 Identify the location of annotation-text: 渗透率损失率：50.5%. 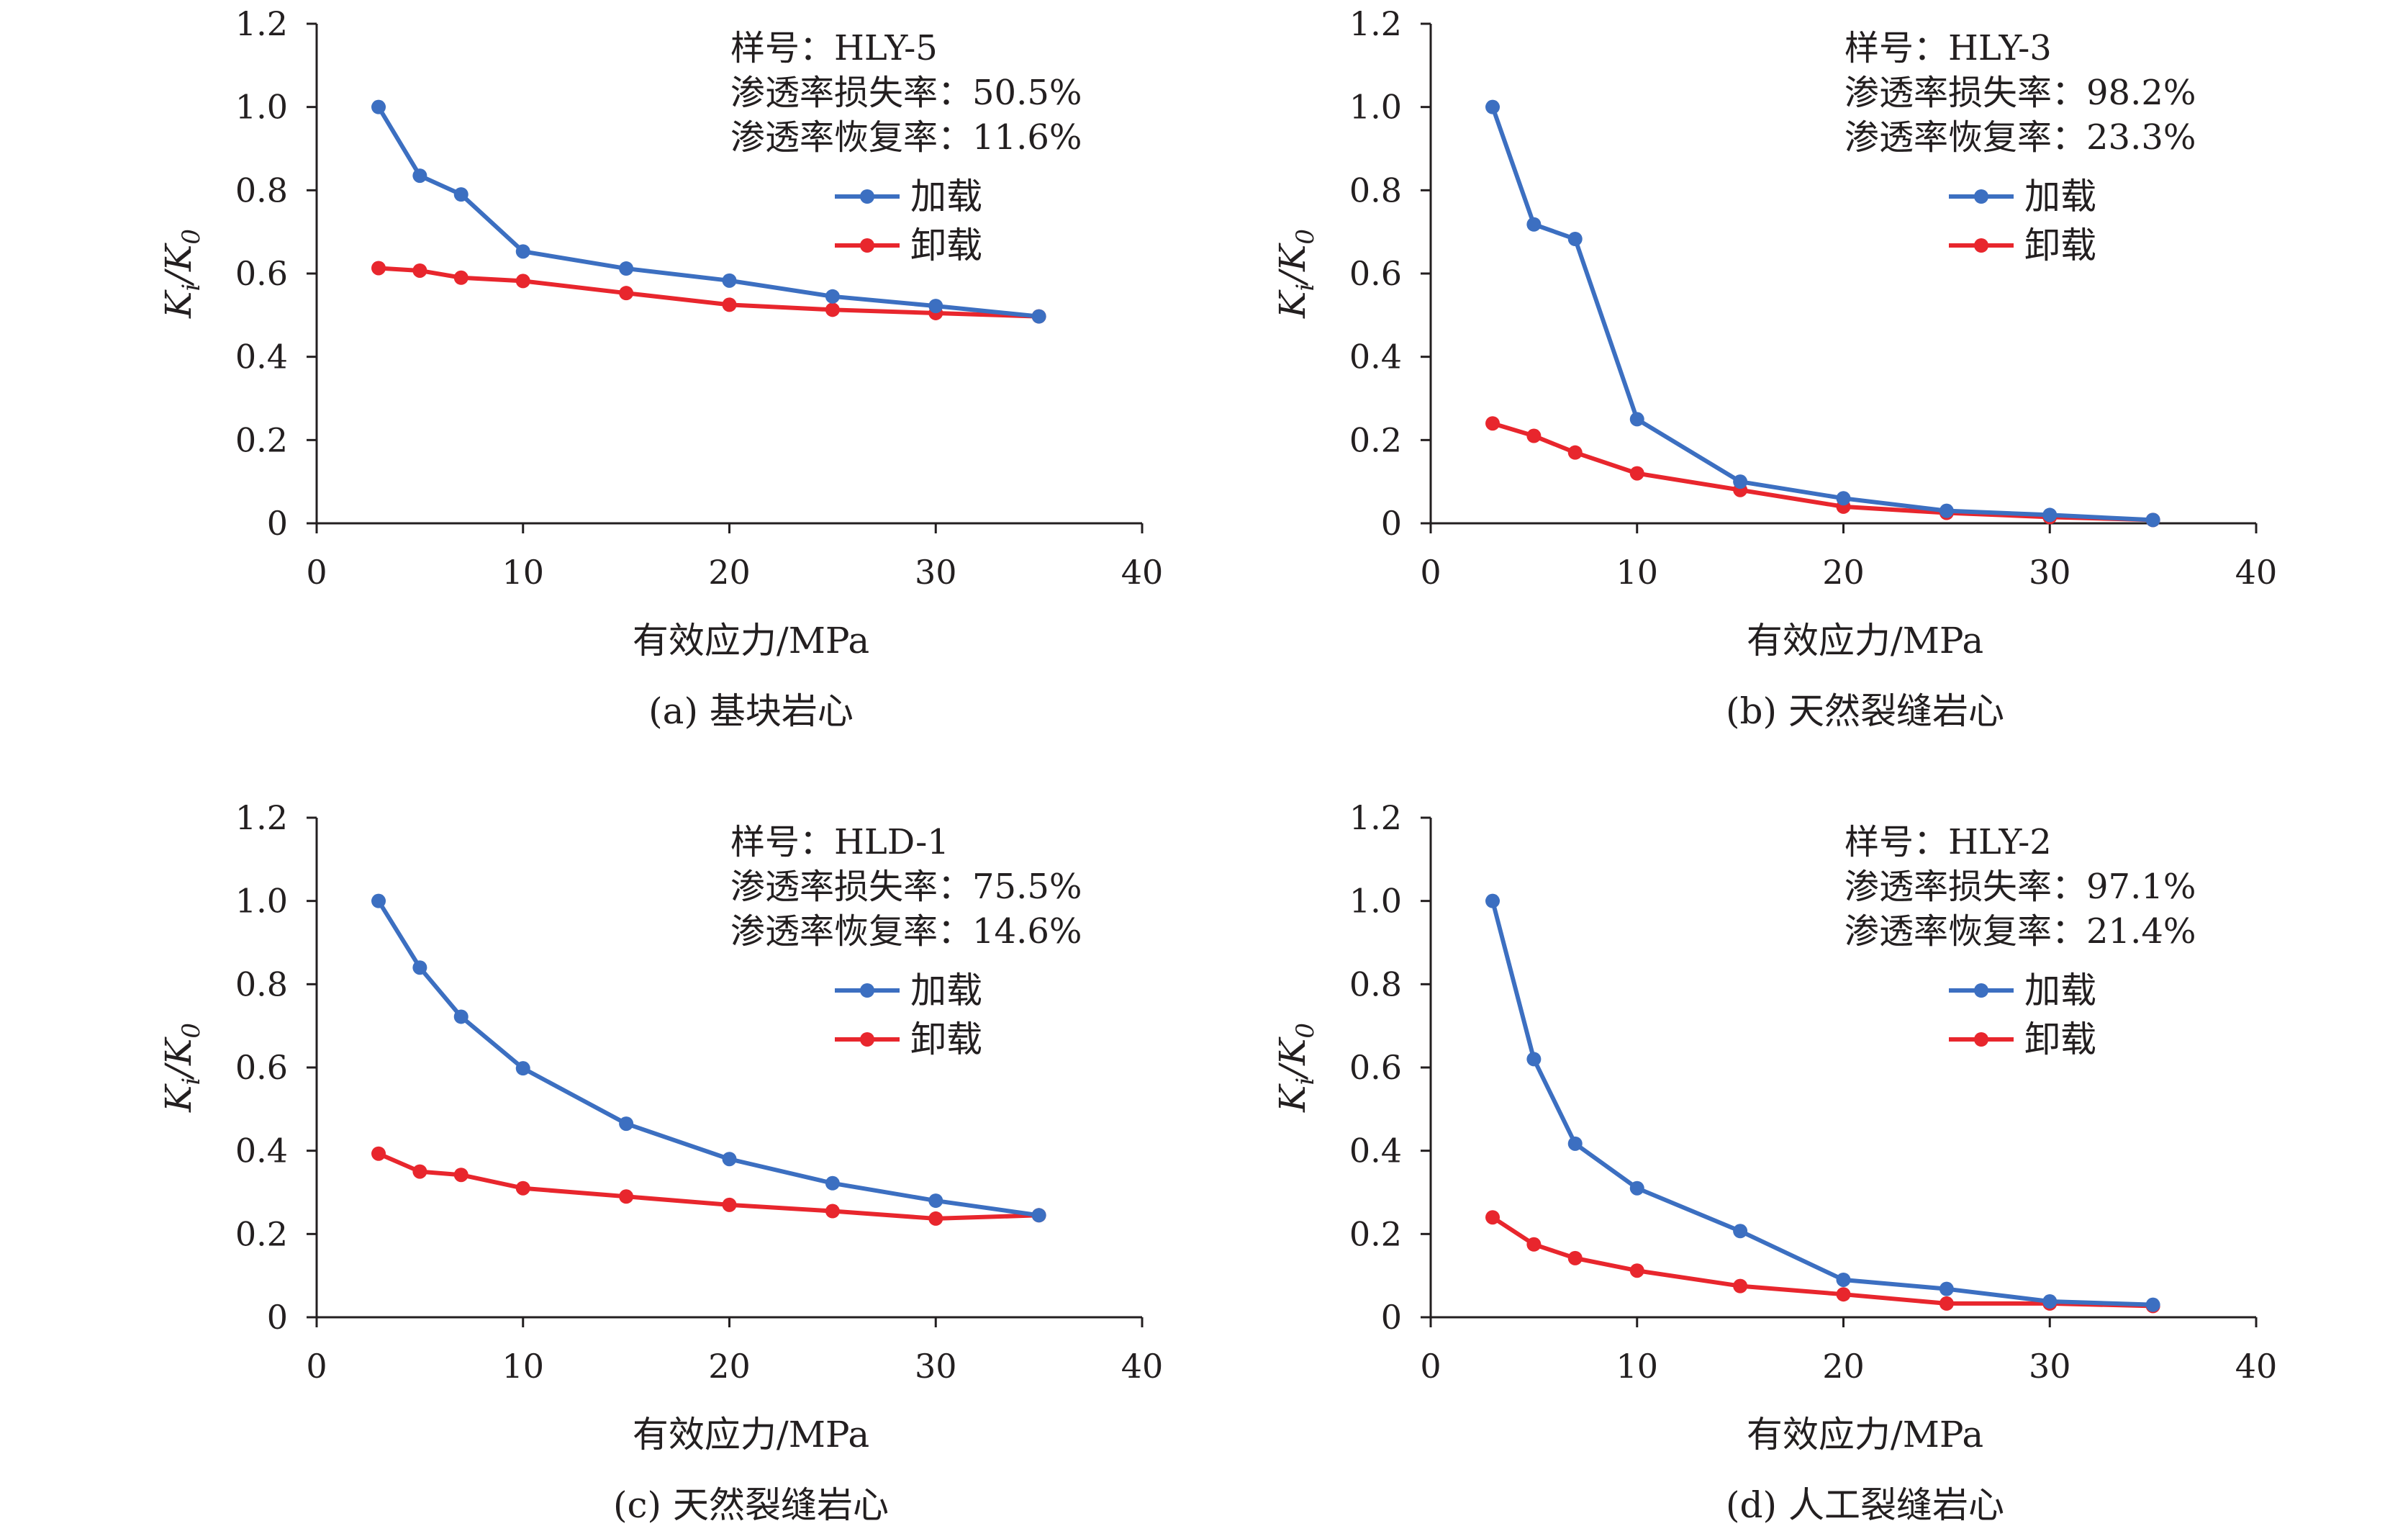
(906, 93).